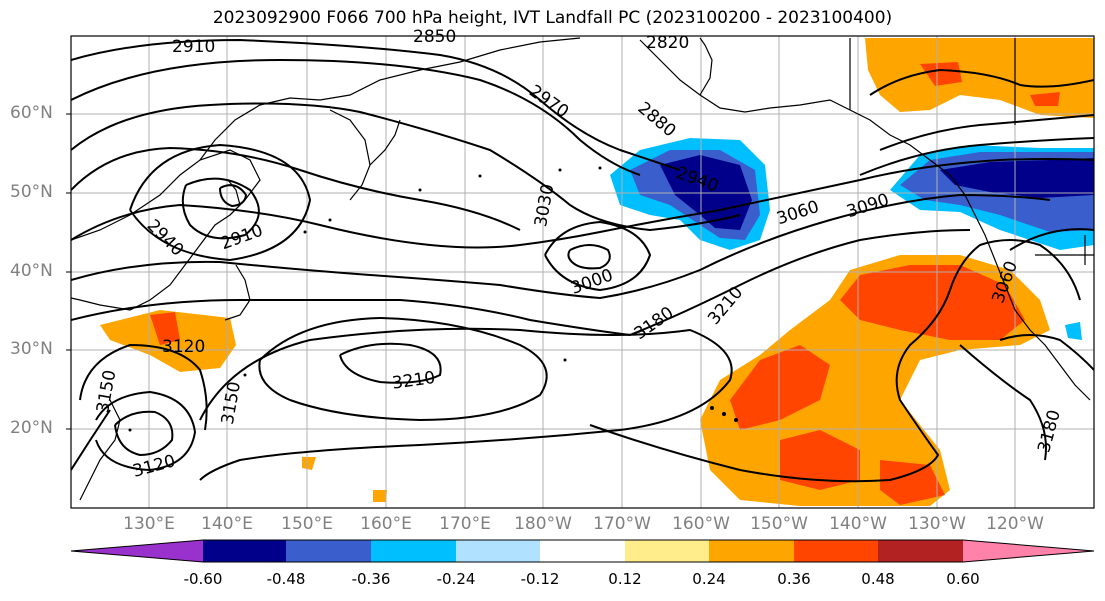 The width and height of the screenshot is (1105, 601). I want to click on contour-label: 3150, so click(106, 391).